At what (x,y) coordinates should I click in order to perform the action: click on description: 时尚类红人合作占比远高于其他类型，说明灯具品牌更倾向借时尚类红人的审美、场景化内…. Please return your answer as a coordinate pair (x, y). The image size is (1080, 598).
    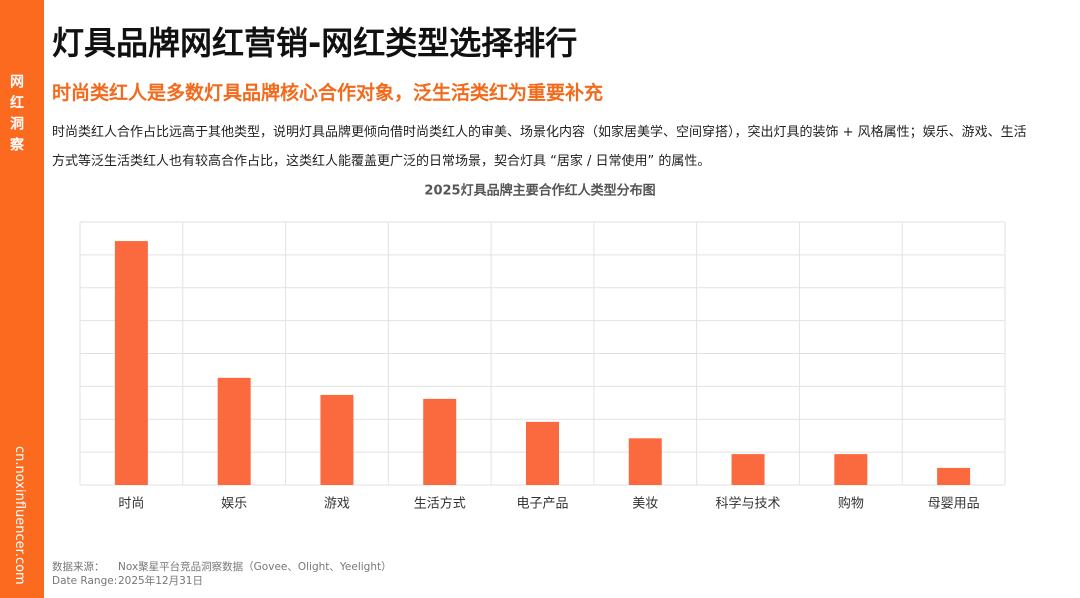
    Looking at the image, I should click on (539, 147).